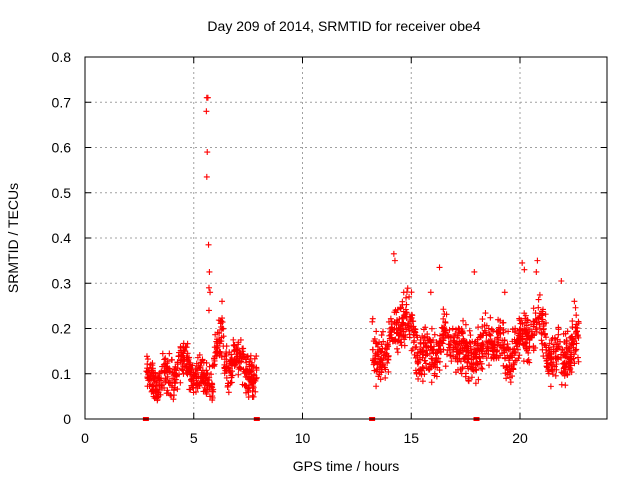 The height and width of the screenshot is (480, 640). Describe the element at coordinates (62, 374) in the screenshot. I see `y-tick-label: 0.1` at that location.